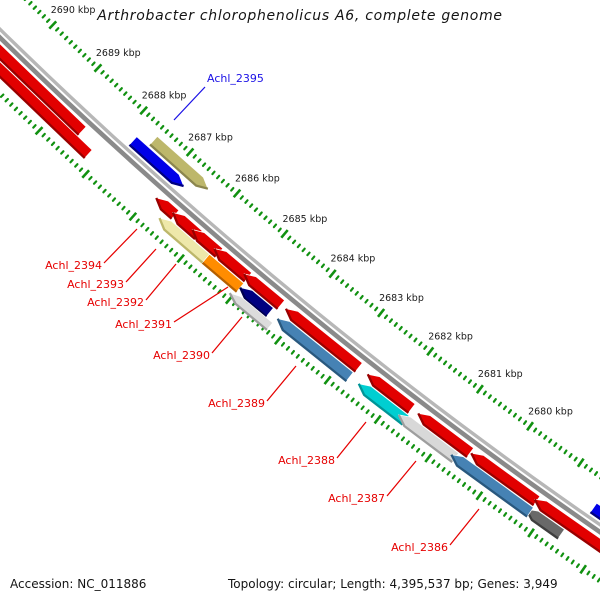 The width and height of the screenshot is (600, 600). What do you see at coordinates (353, 259) in the screenshot?
I see `tick-label-2684: 2684 kbp` at bounding box center [353, 259].